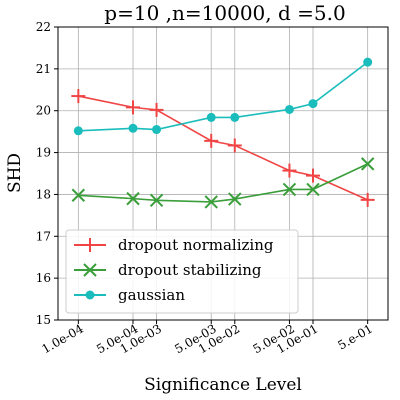 The image size is (400, 400). Describe the element at coordinates (43, 111) in the screenshot. I see `y-tick-label: 20` at that location.